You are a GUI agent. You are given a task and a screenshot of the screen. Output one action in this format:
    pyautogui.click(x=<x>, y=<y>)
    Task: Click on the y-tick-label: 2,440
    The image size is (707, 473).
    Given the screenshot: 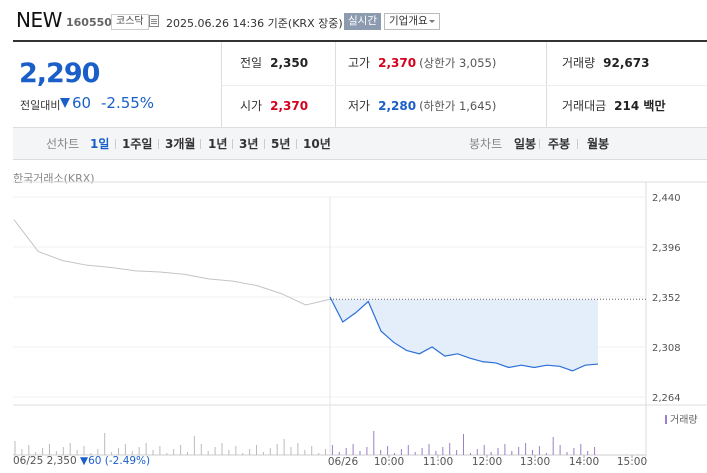 What is the action you would take?
    pyautogui.click(x=666, y=198)
    